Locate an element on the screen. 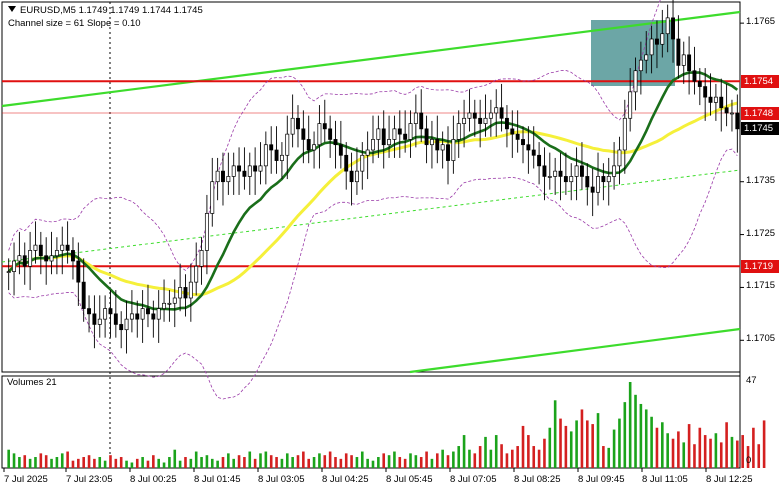  dropdown-triangle-icon is located at coordinates (12, 9).